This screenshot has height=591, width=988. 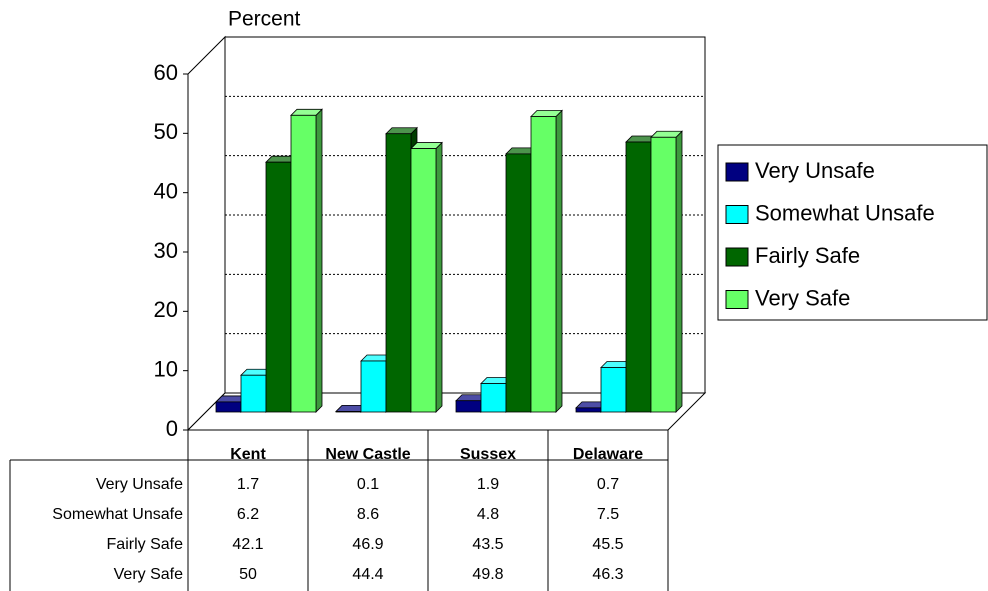 What do you see at coordinates (117, 514) in the screenshot?
I see `table-row-label: Somewhat Unsafe` at bounding box center [117, 514].